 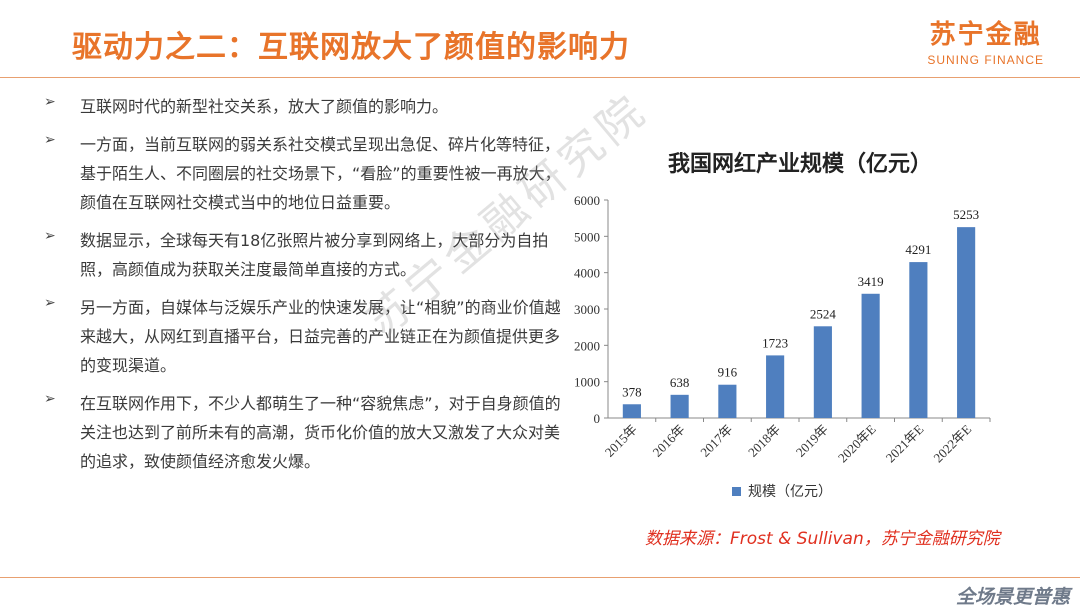 What do you see at coordinates (857, 443) in the screenshot?
I see `x-tick-label: 2020年E` at bounding box center [857, 443].